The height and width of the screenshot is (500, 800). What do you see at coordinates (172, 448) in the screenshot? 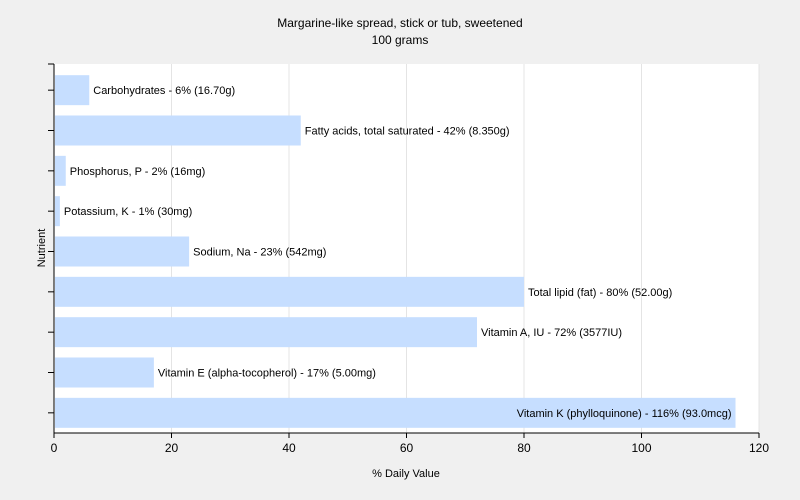
I see `x-tick-label: 20` at bounding box center [172, 448].